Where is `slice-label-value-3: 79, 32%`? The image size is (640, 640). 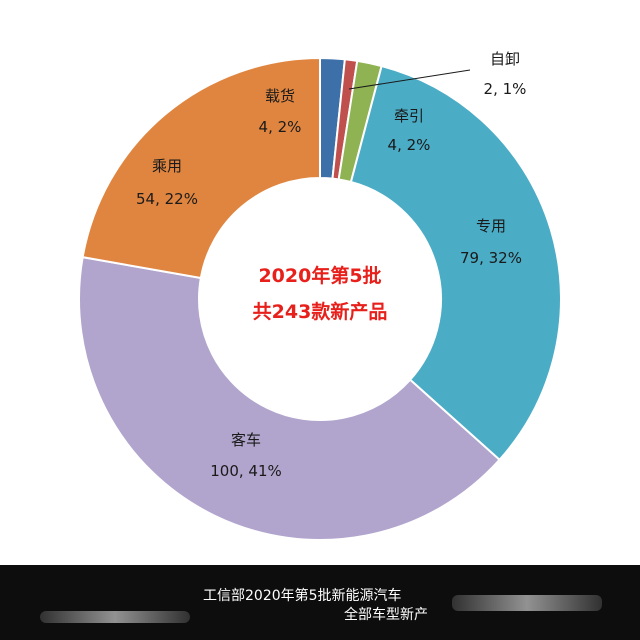 slice-label-value-3: 79, 32% is located at coordinates (491, 258).